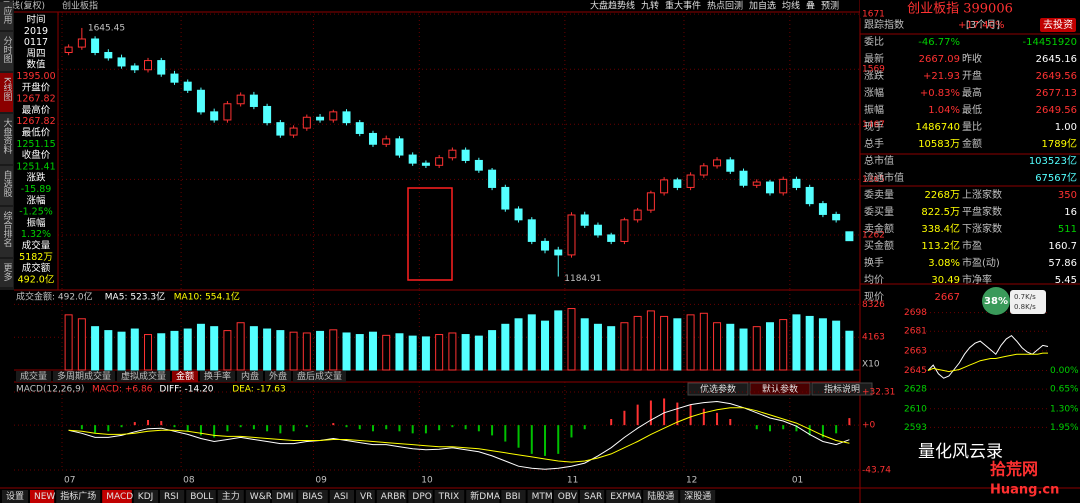  I want to click on info-line: 数值, so click(36, 65).